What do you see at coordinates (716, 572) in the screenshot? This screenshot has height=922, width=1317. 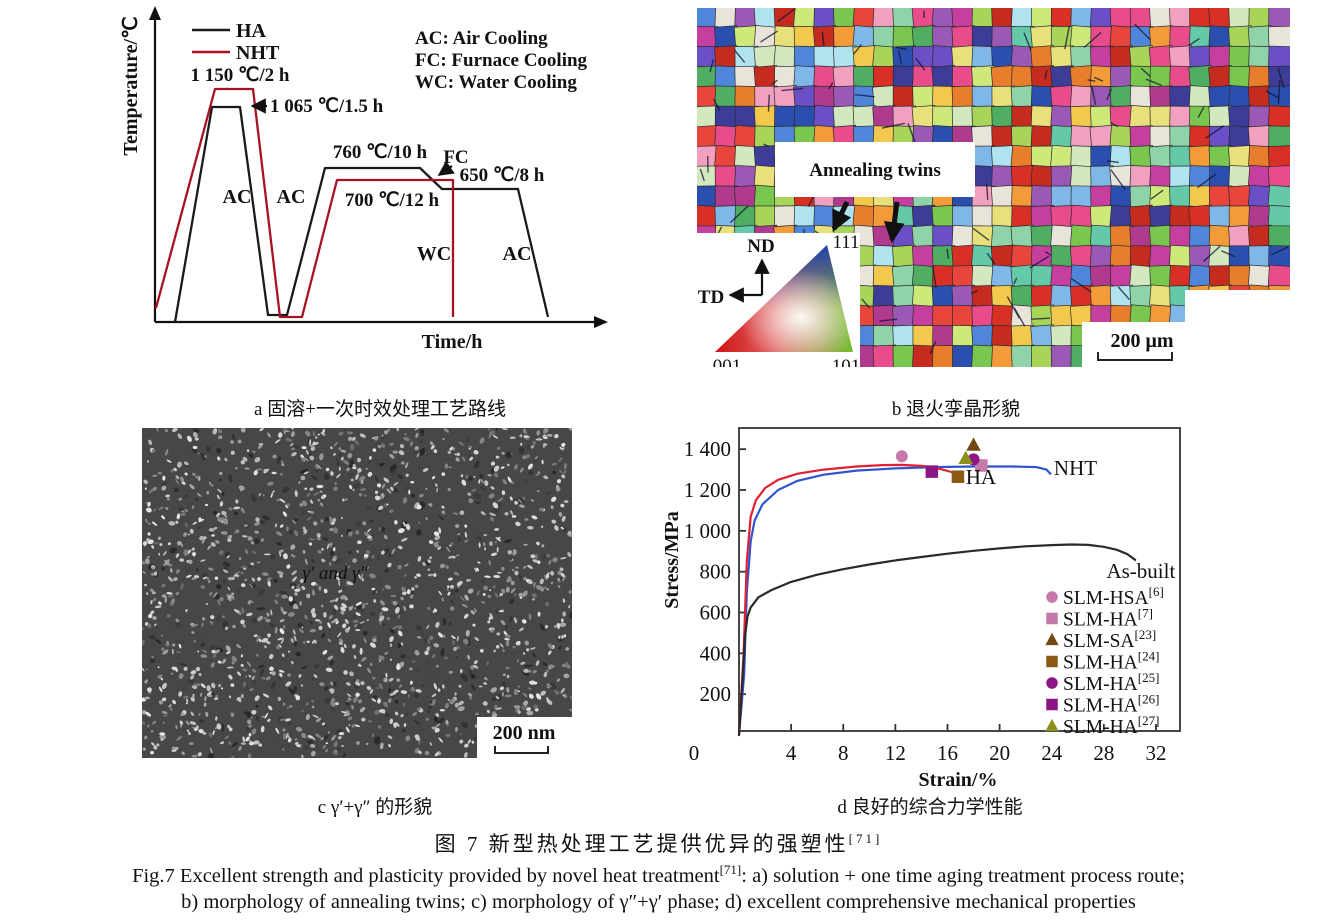 I see `d-y-tick-label: 800` at bounding box center [716, 572].